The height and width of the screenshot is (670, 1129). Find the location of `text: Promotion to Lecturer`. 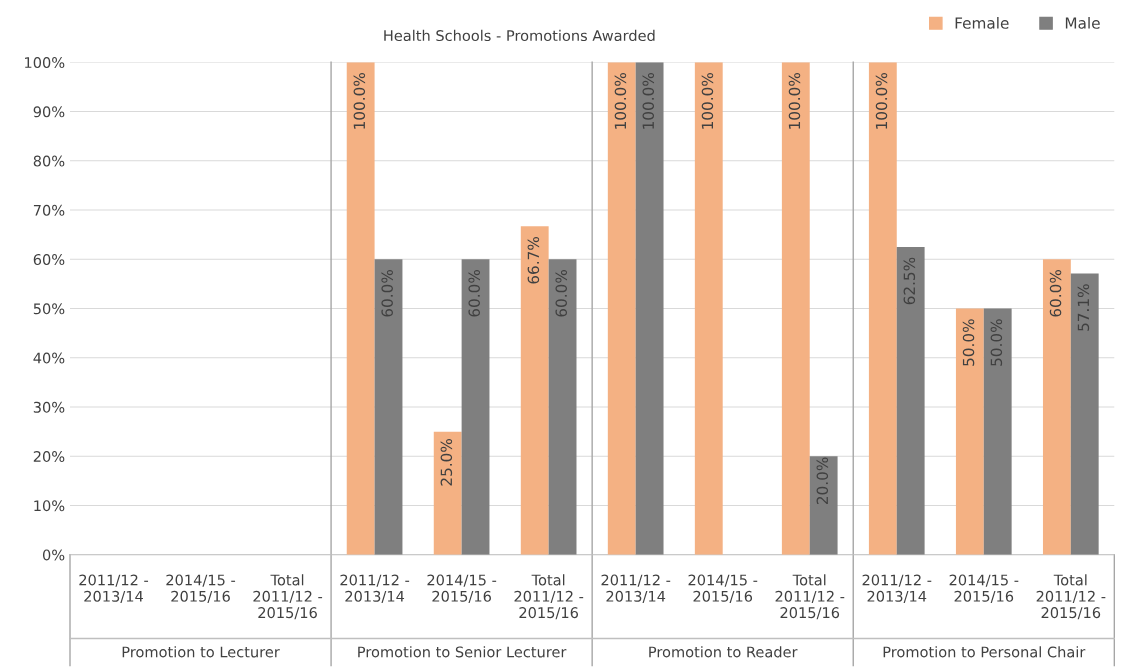

text: Promotion to Lecturer is located at coordinates (201, 652).